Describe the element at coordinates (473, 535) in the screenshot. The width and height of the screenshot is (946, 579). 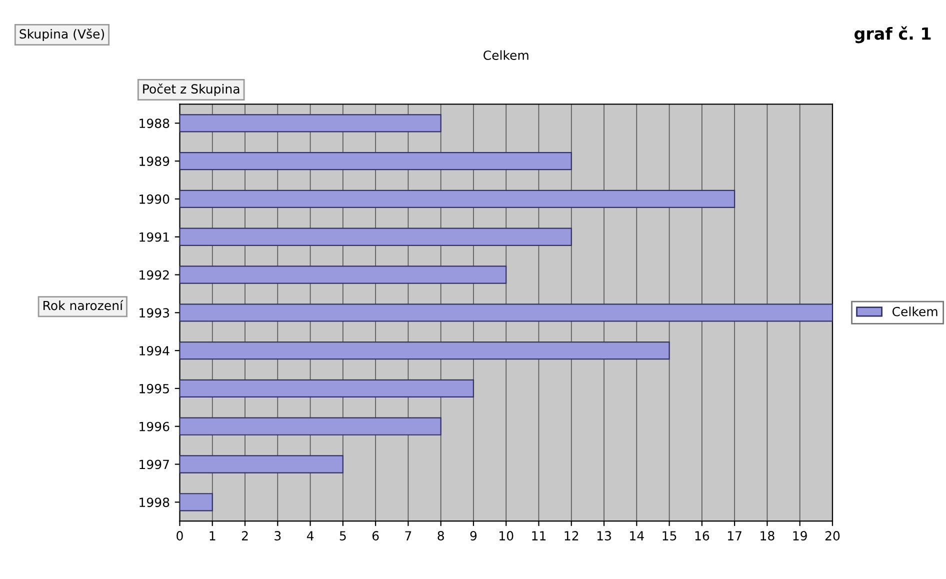
I see `x-tick-label: 9` at that location.